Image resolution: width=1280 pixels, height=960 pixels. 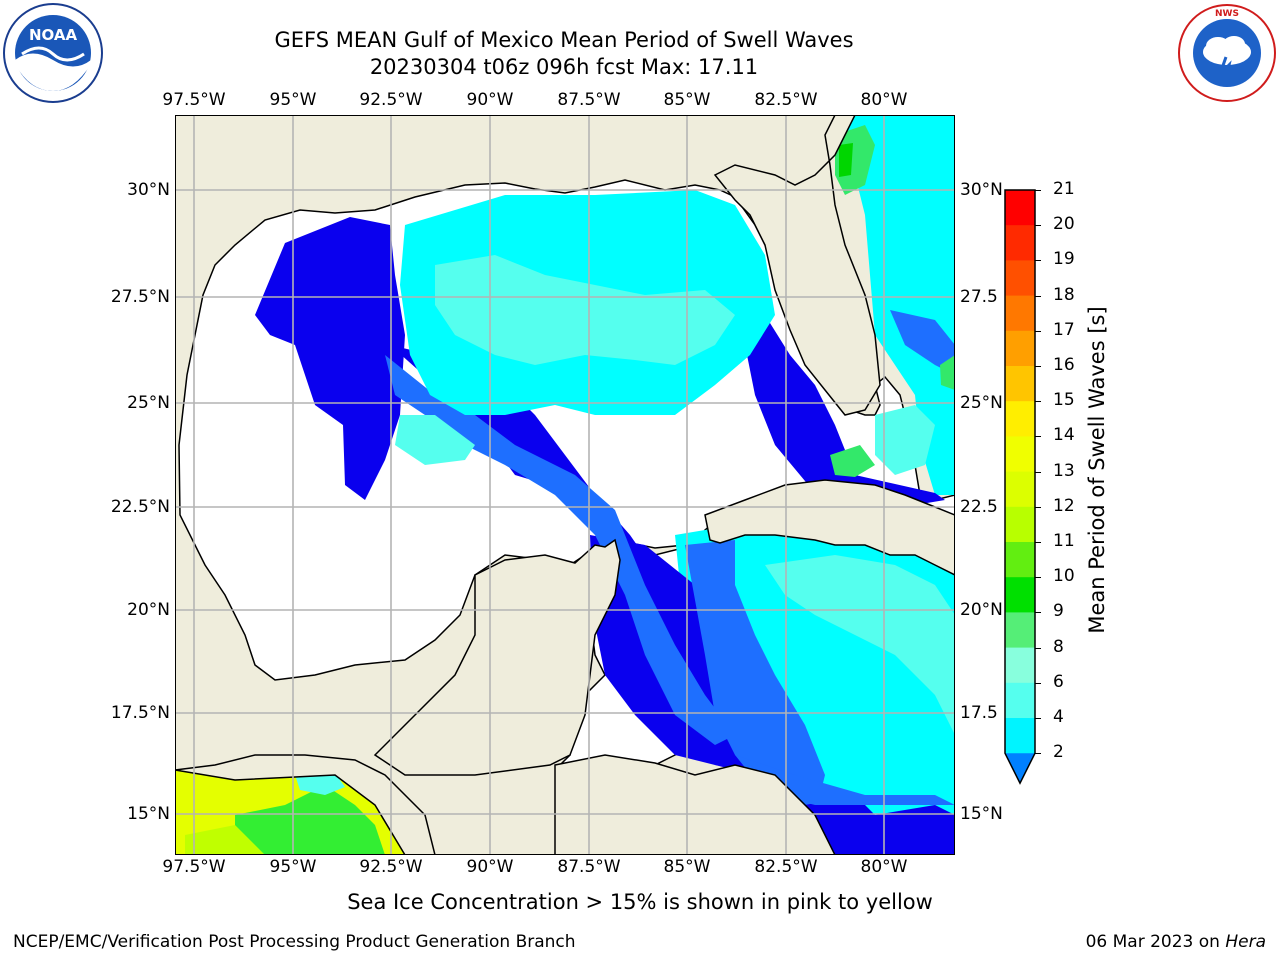 I want to click on lon-label-top: 95°W, so click(x=293, y=100).